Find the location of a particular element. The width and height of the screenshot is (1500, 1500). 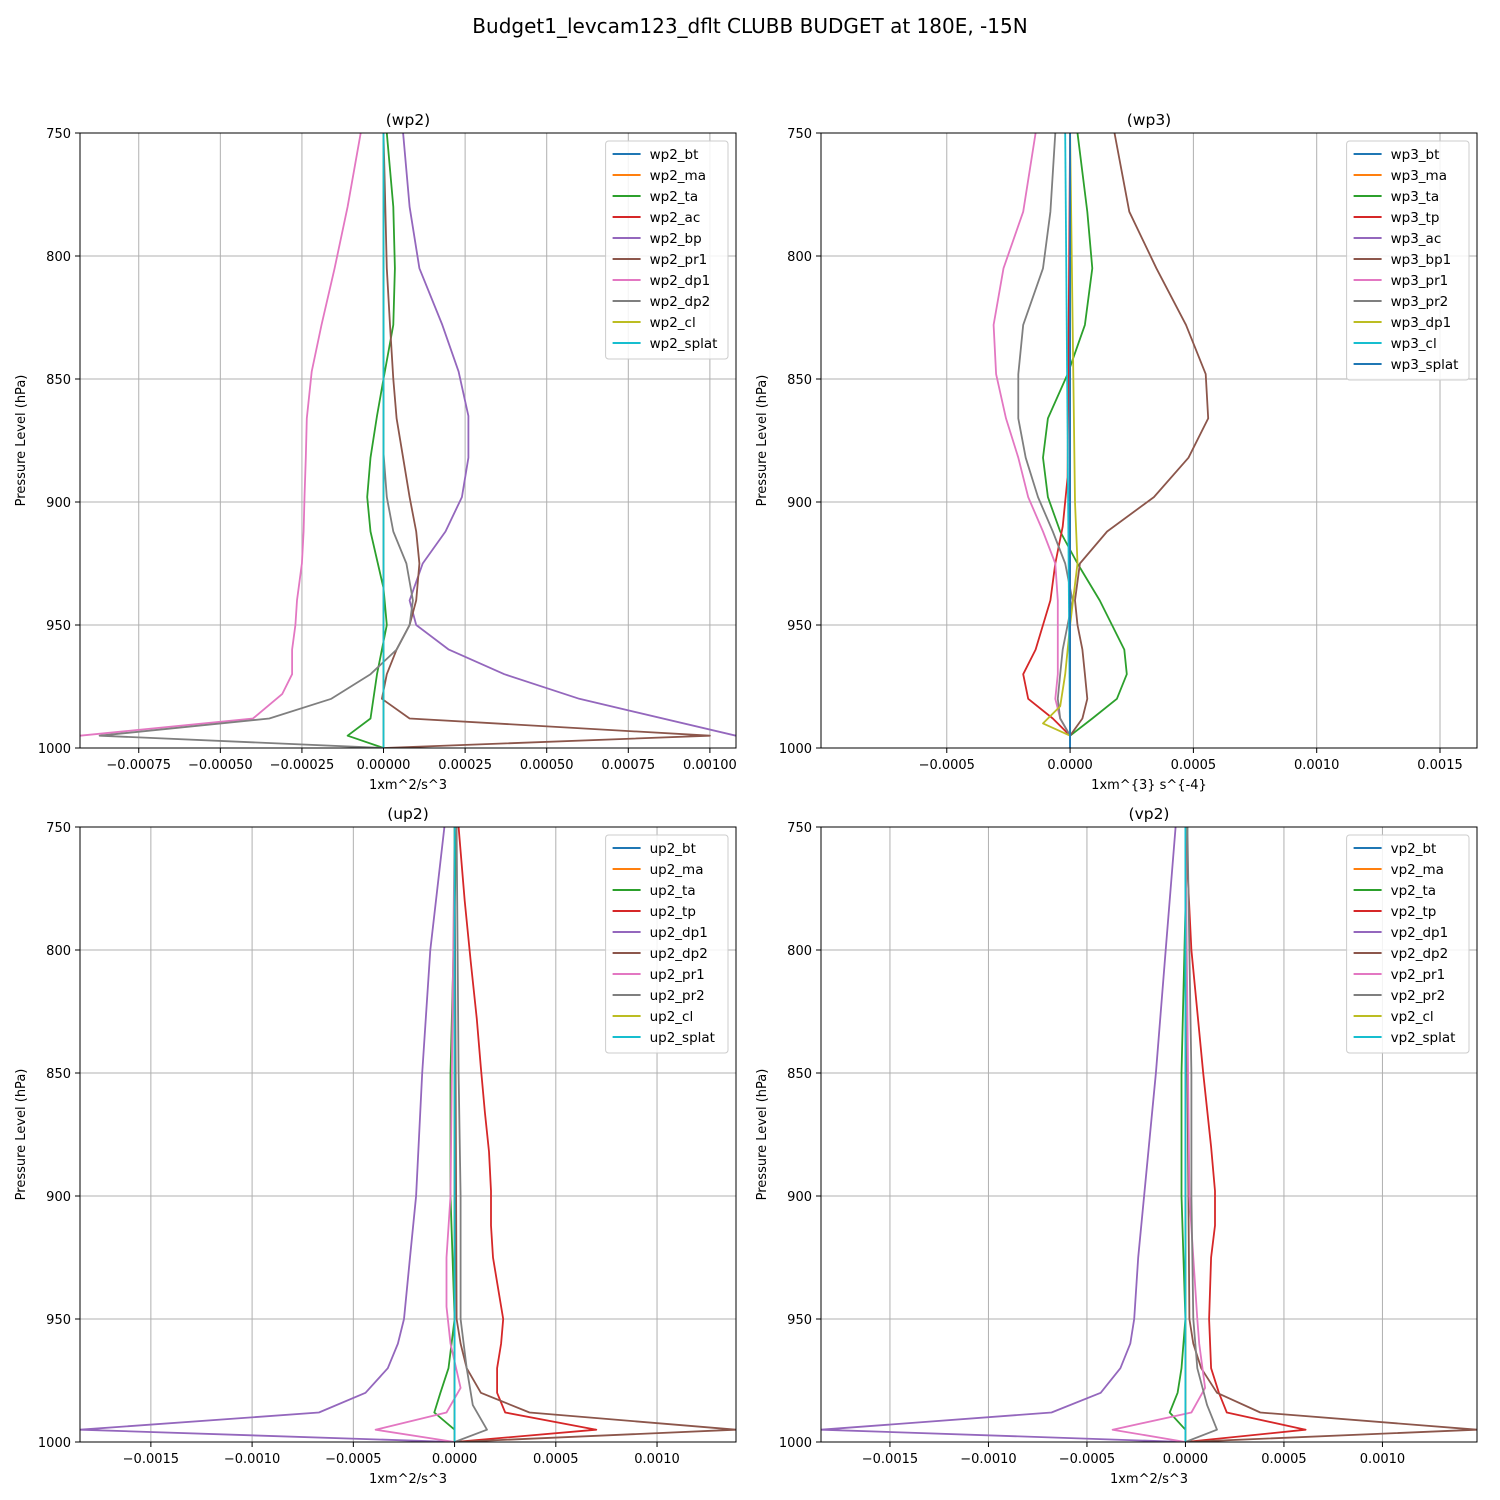

legend-entry-vp2_dp1: vp2_dp1 is located at coordinates (1420, 933).